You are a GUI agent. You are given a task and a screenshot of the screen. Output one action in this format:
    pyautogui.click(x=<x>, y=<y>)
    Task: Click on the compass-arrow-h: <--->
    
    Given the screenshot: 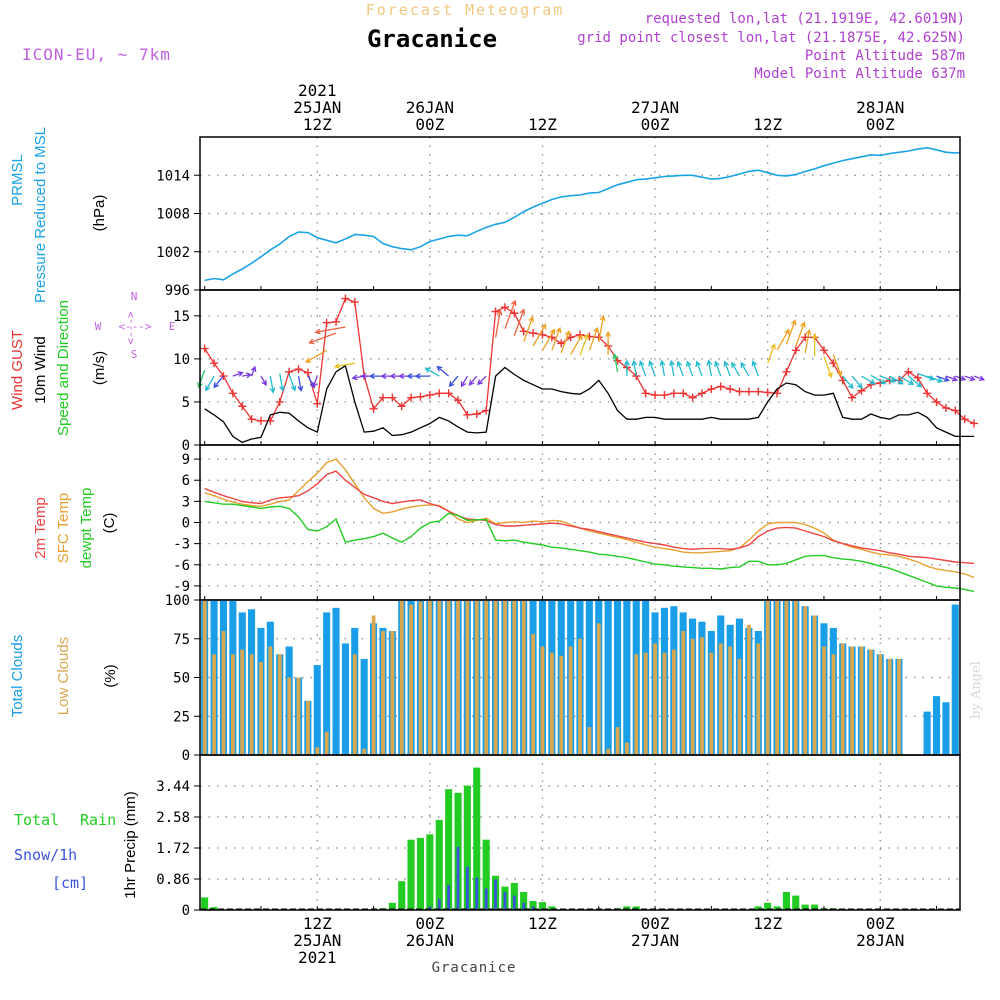 What is the action you would take?
    pyautogui.click(x=134, y=326)
    